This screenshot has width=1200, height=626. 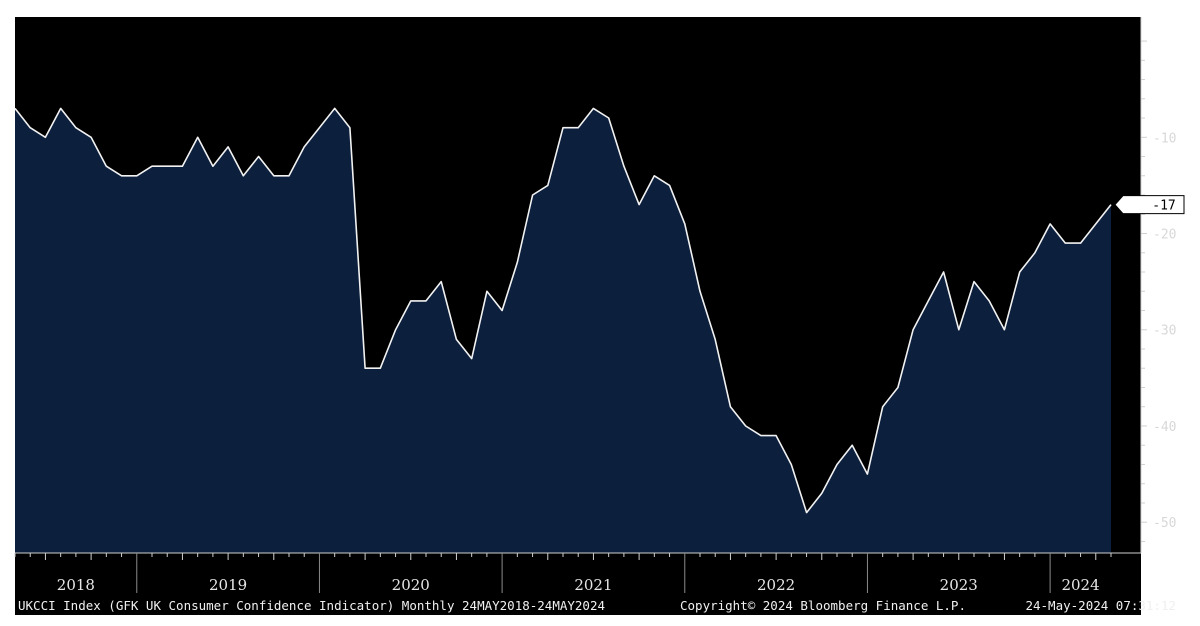 What do you see at coordinates (1080, 585) in the screenshot?
I see `x-year-label: 2024` at bounding box center [1080, 585].